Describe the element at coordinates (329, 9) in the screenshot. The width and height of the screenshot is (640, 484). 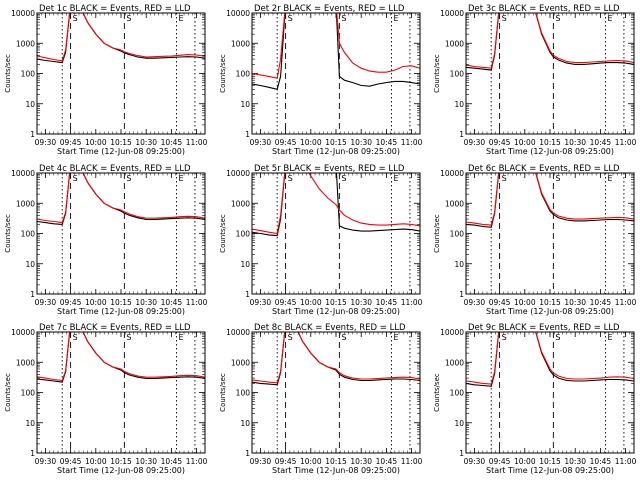
I see `panel-title: Det 2r BLACK = Events, RED = LLD` at that location.